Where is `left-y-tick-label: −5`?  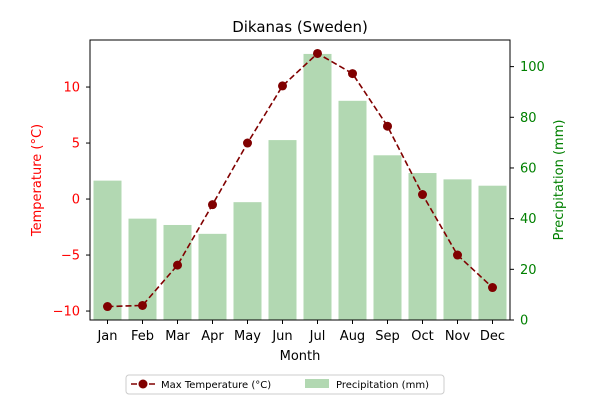 left-y-tick-label: −5 is located at coordinates (70, 256).